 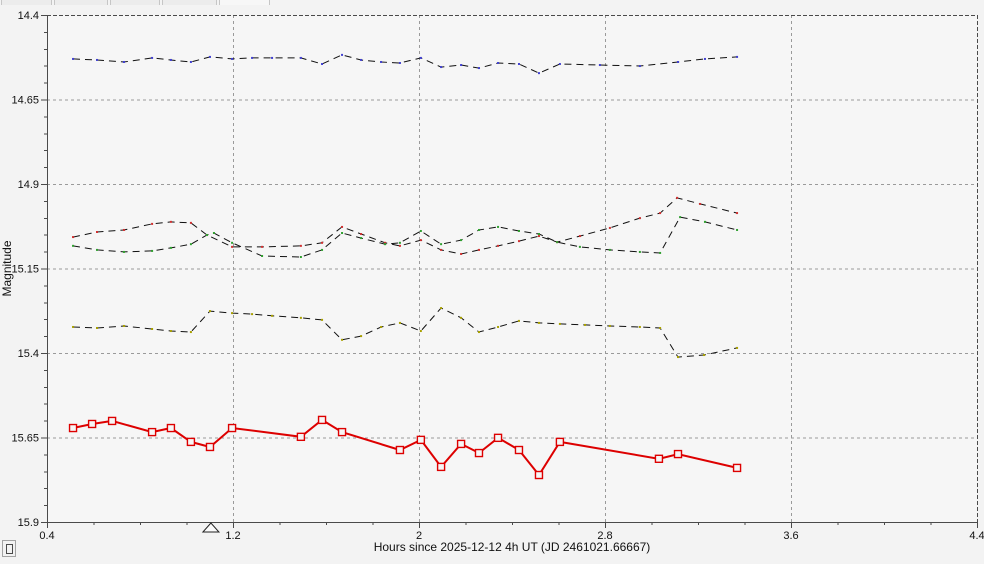 What do you see at coordinates (189, 2) in the screenshot?
I see `tab-identify: Identify` at bounding box center [189, 2].